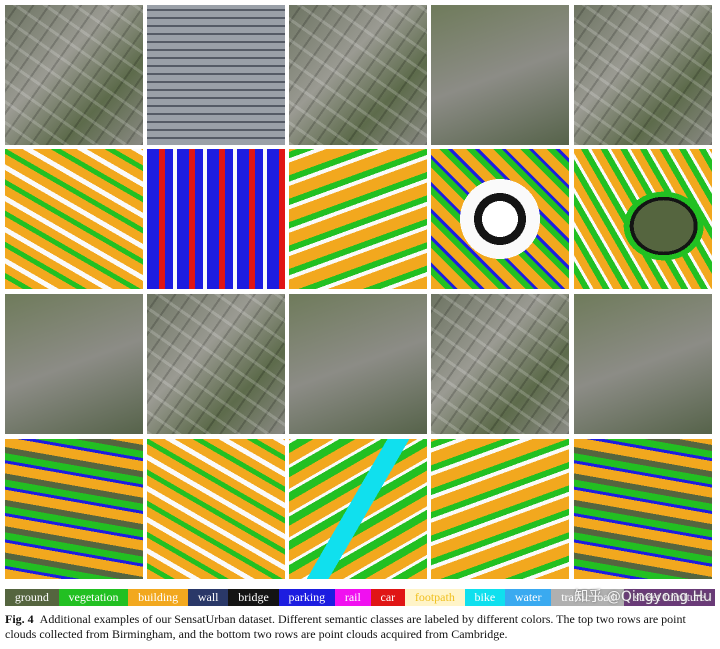  Describe the element at coordinates (307, 597) in the screenshot. I see `legend-entry: parking` at that location.